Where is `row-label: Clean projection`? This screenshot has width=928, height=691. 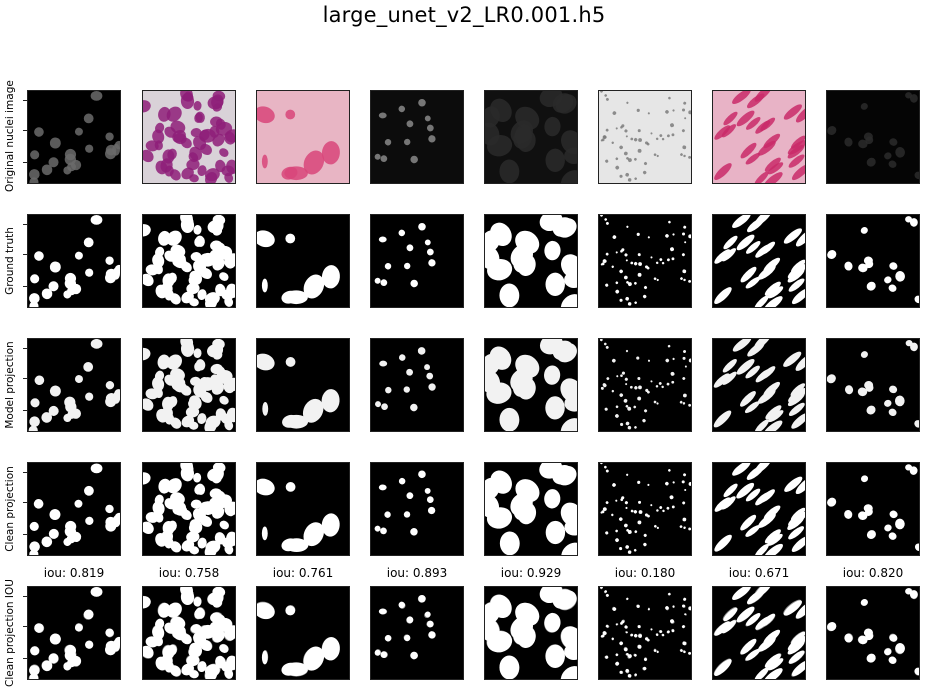 row-label: Clean projection is located at coordinates (10, 509).